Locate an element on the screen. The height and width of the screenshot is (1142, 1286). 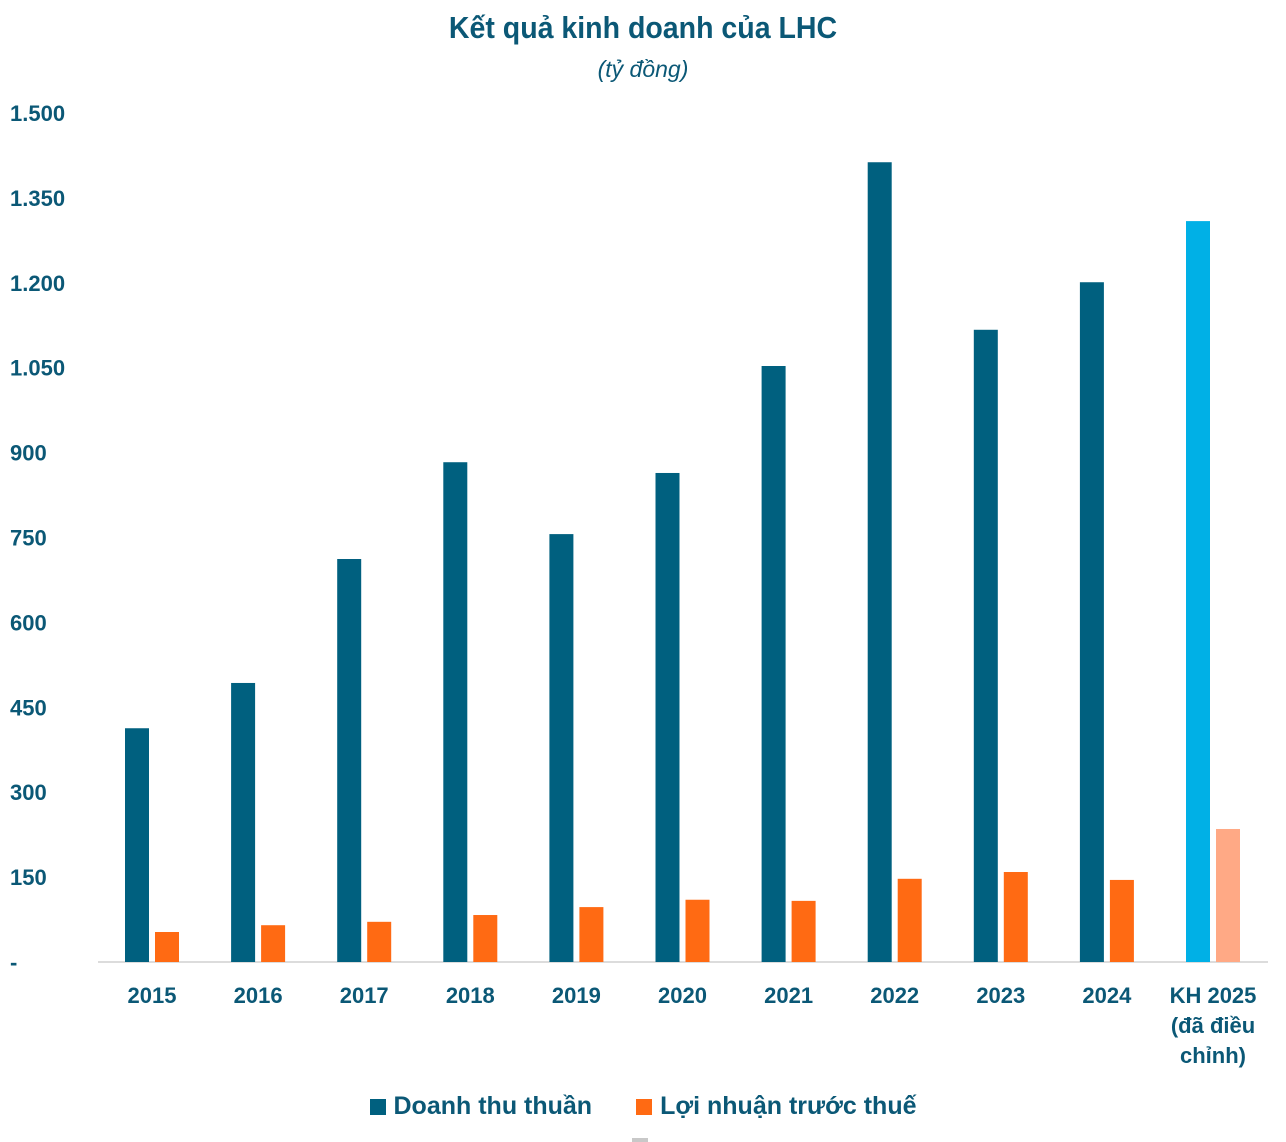
y-tick-label: 150 is located at coordinates (28, 877).